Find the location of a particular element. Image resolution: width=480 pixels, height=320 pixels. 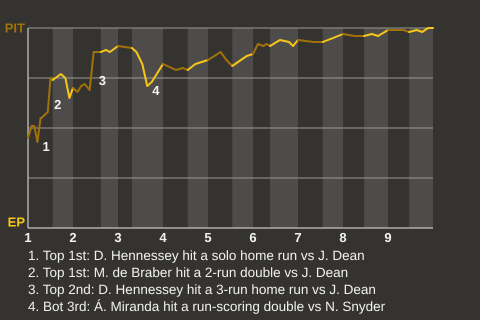

x-tick-label: 7 is located at coordinates (298, 237).